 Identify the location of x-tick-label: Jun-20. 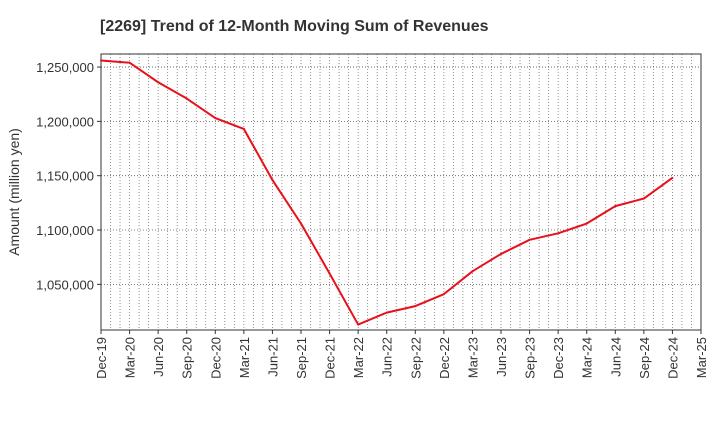
(158, 357).